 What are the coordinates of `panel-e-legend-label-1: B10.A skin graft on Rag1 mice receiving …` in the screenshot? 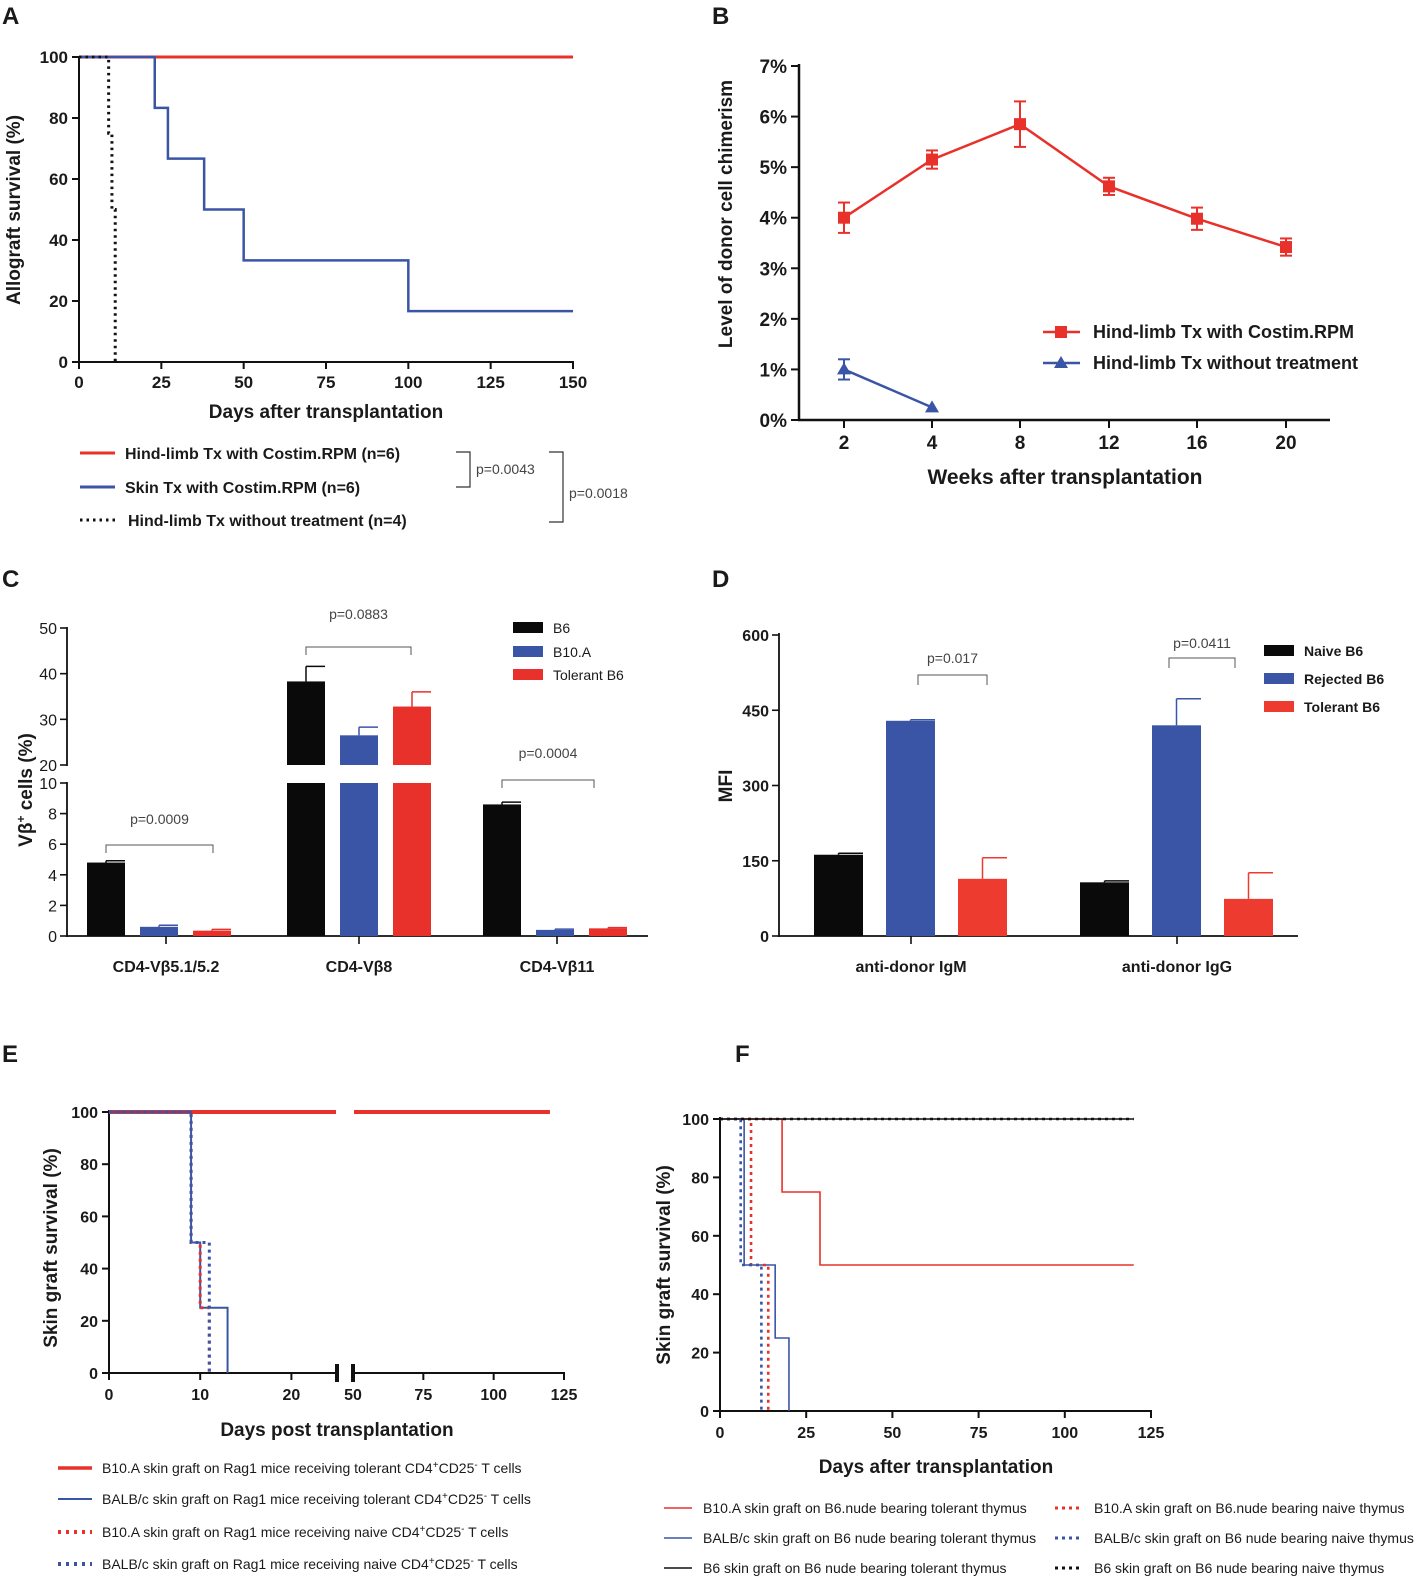 It's located at (312, 1468).